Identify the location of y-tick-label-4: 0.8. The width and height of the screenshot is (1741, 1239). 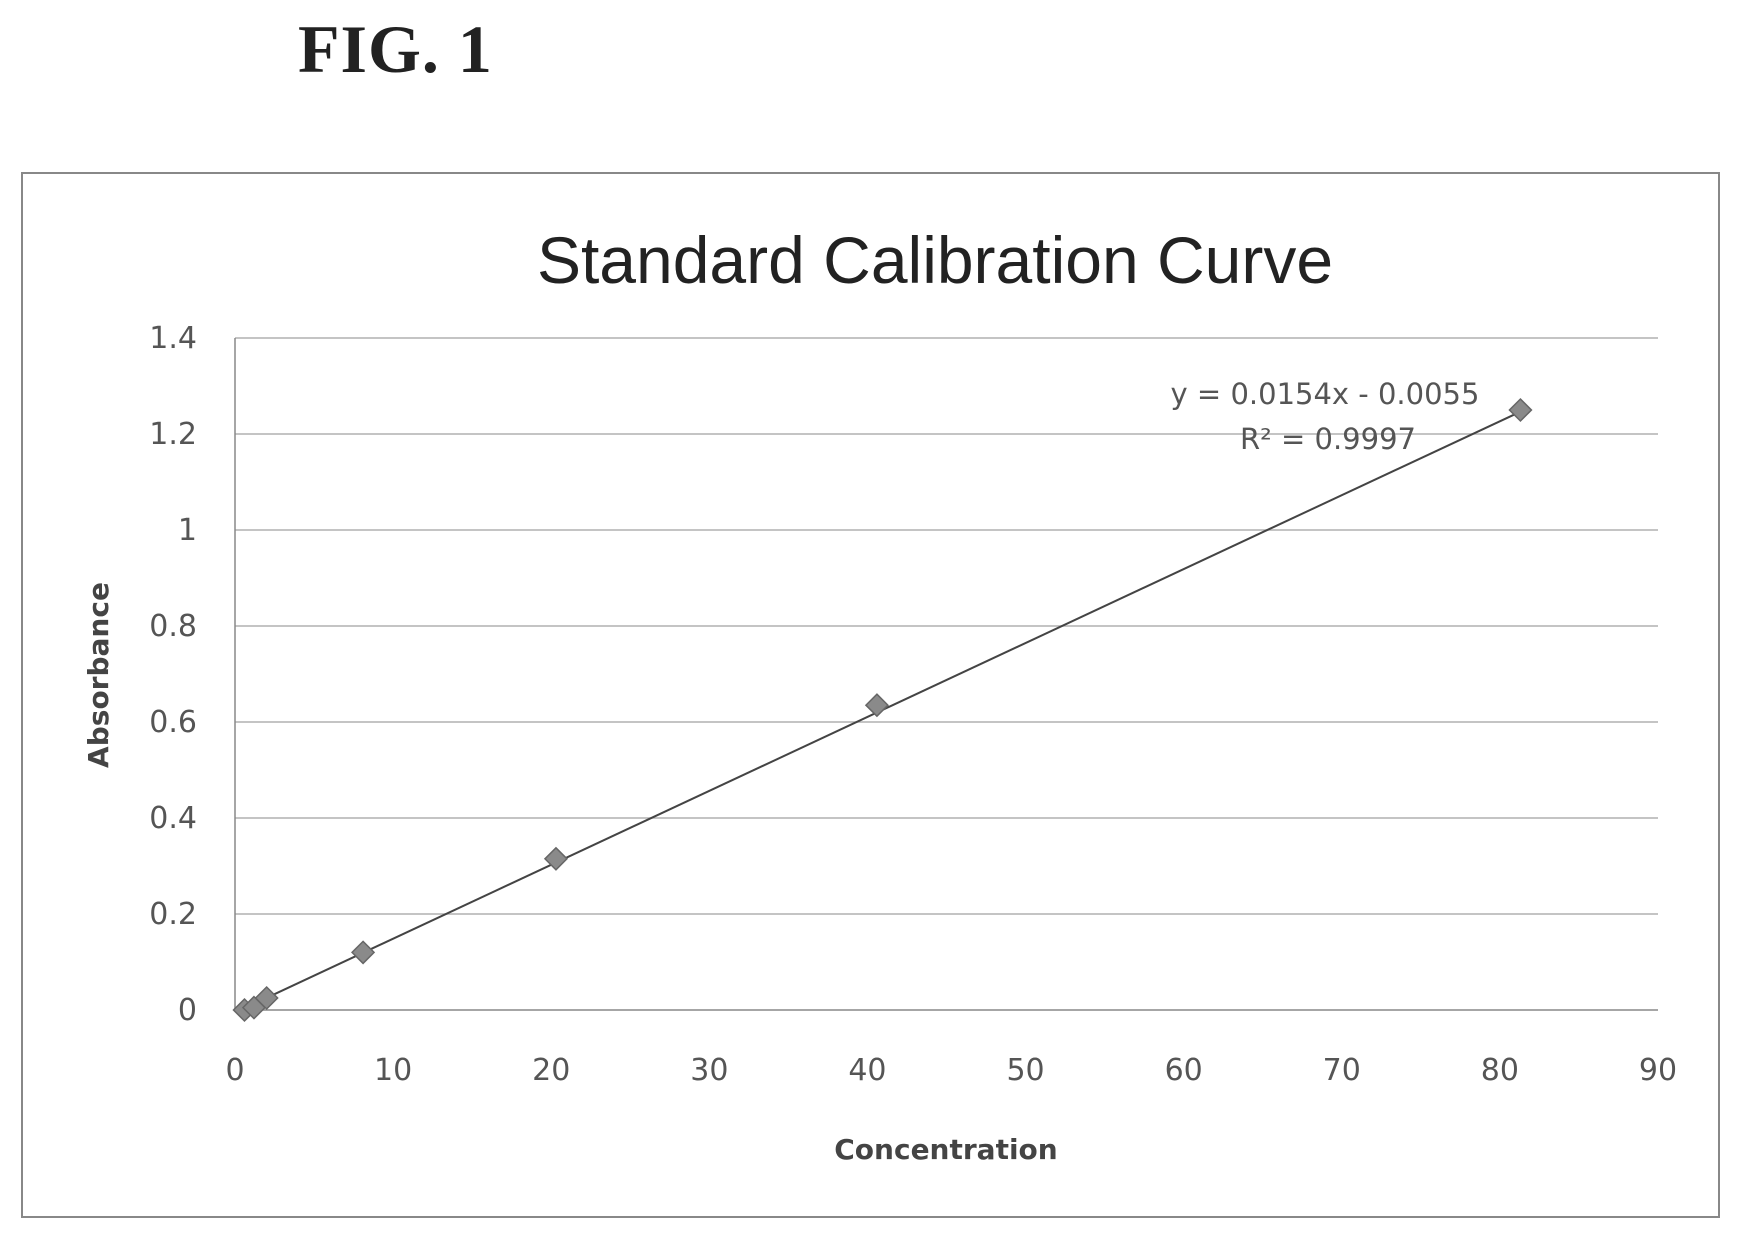
(173, 626).